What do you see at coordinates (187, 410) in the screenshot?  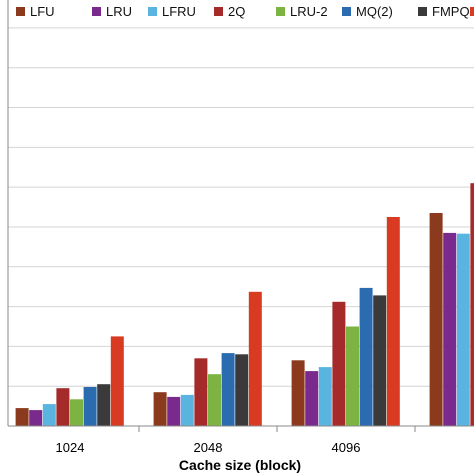 I see `bar-lfru-2048` at bounding box center [187, 410].